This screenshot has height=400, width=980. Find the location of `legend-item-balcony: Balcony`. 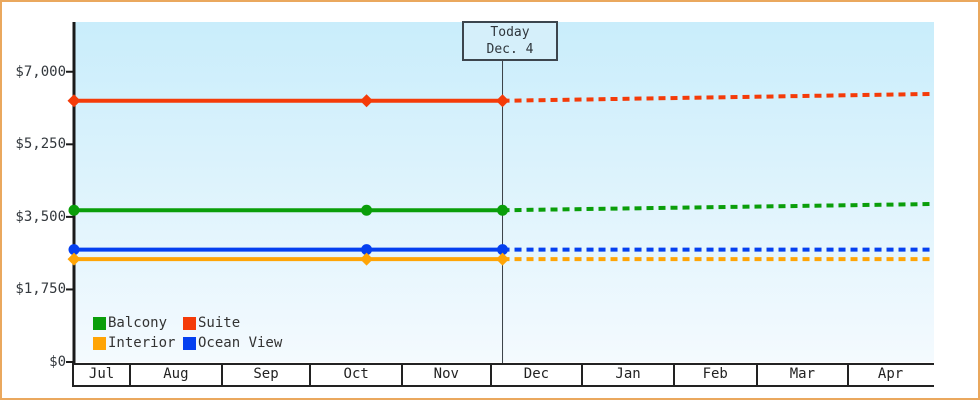

legend-item-balcony: Balcony is located at coordinates (138, 323).